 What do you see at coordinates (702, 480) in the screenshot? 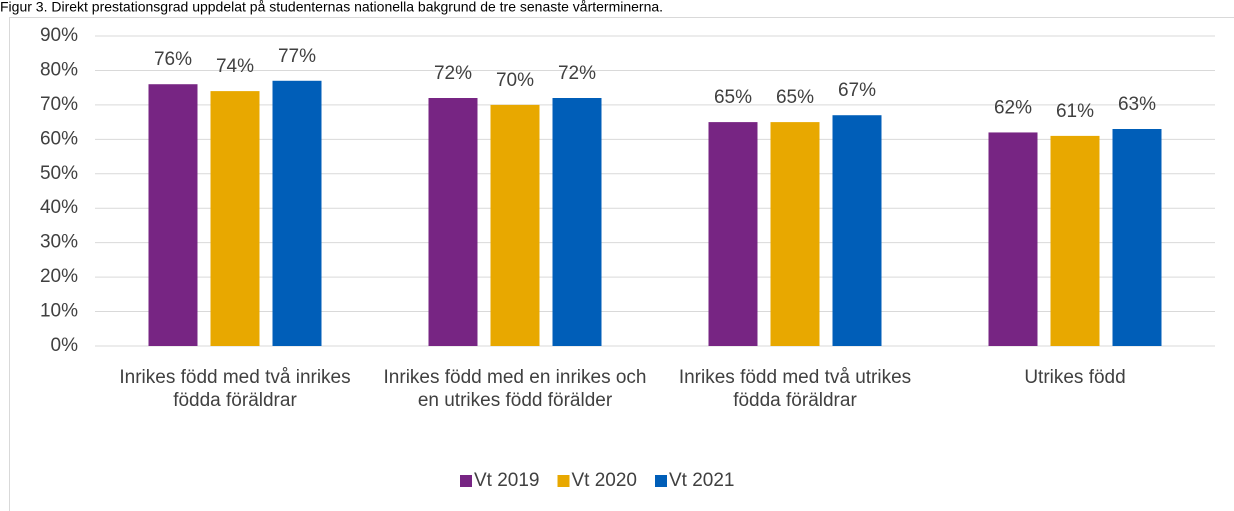
I see `legend-label: Vt 2021` at bounding box center [702, 480].